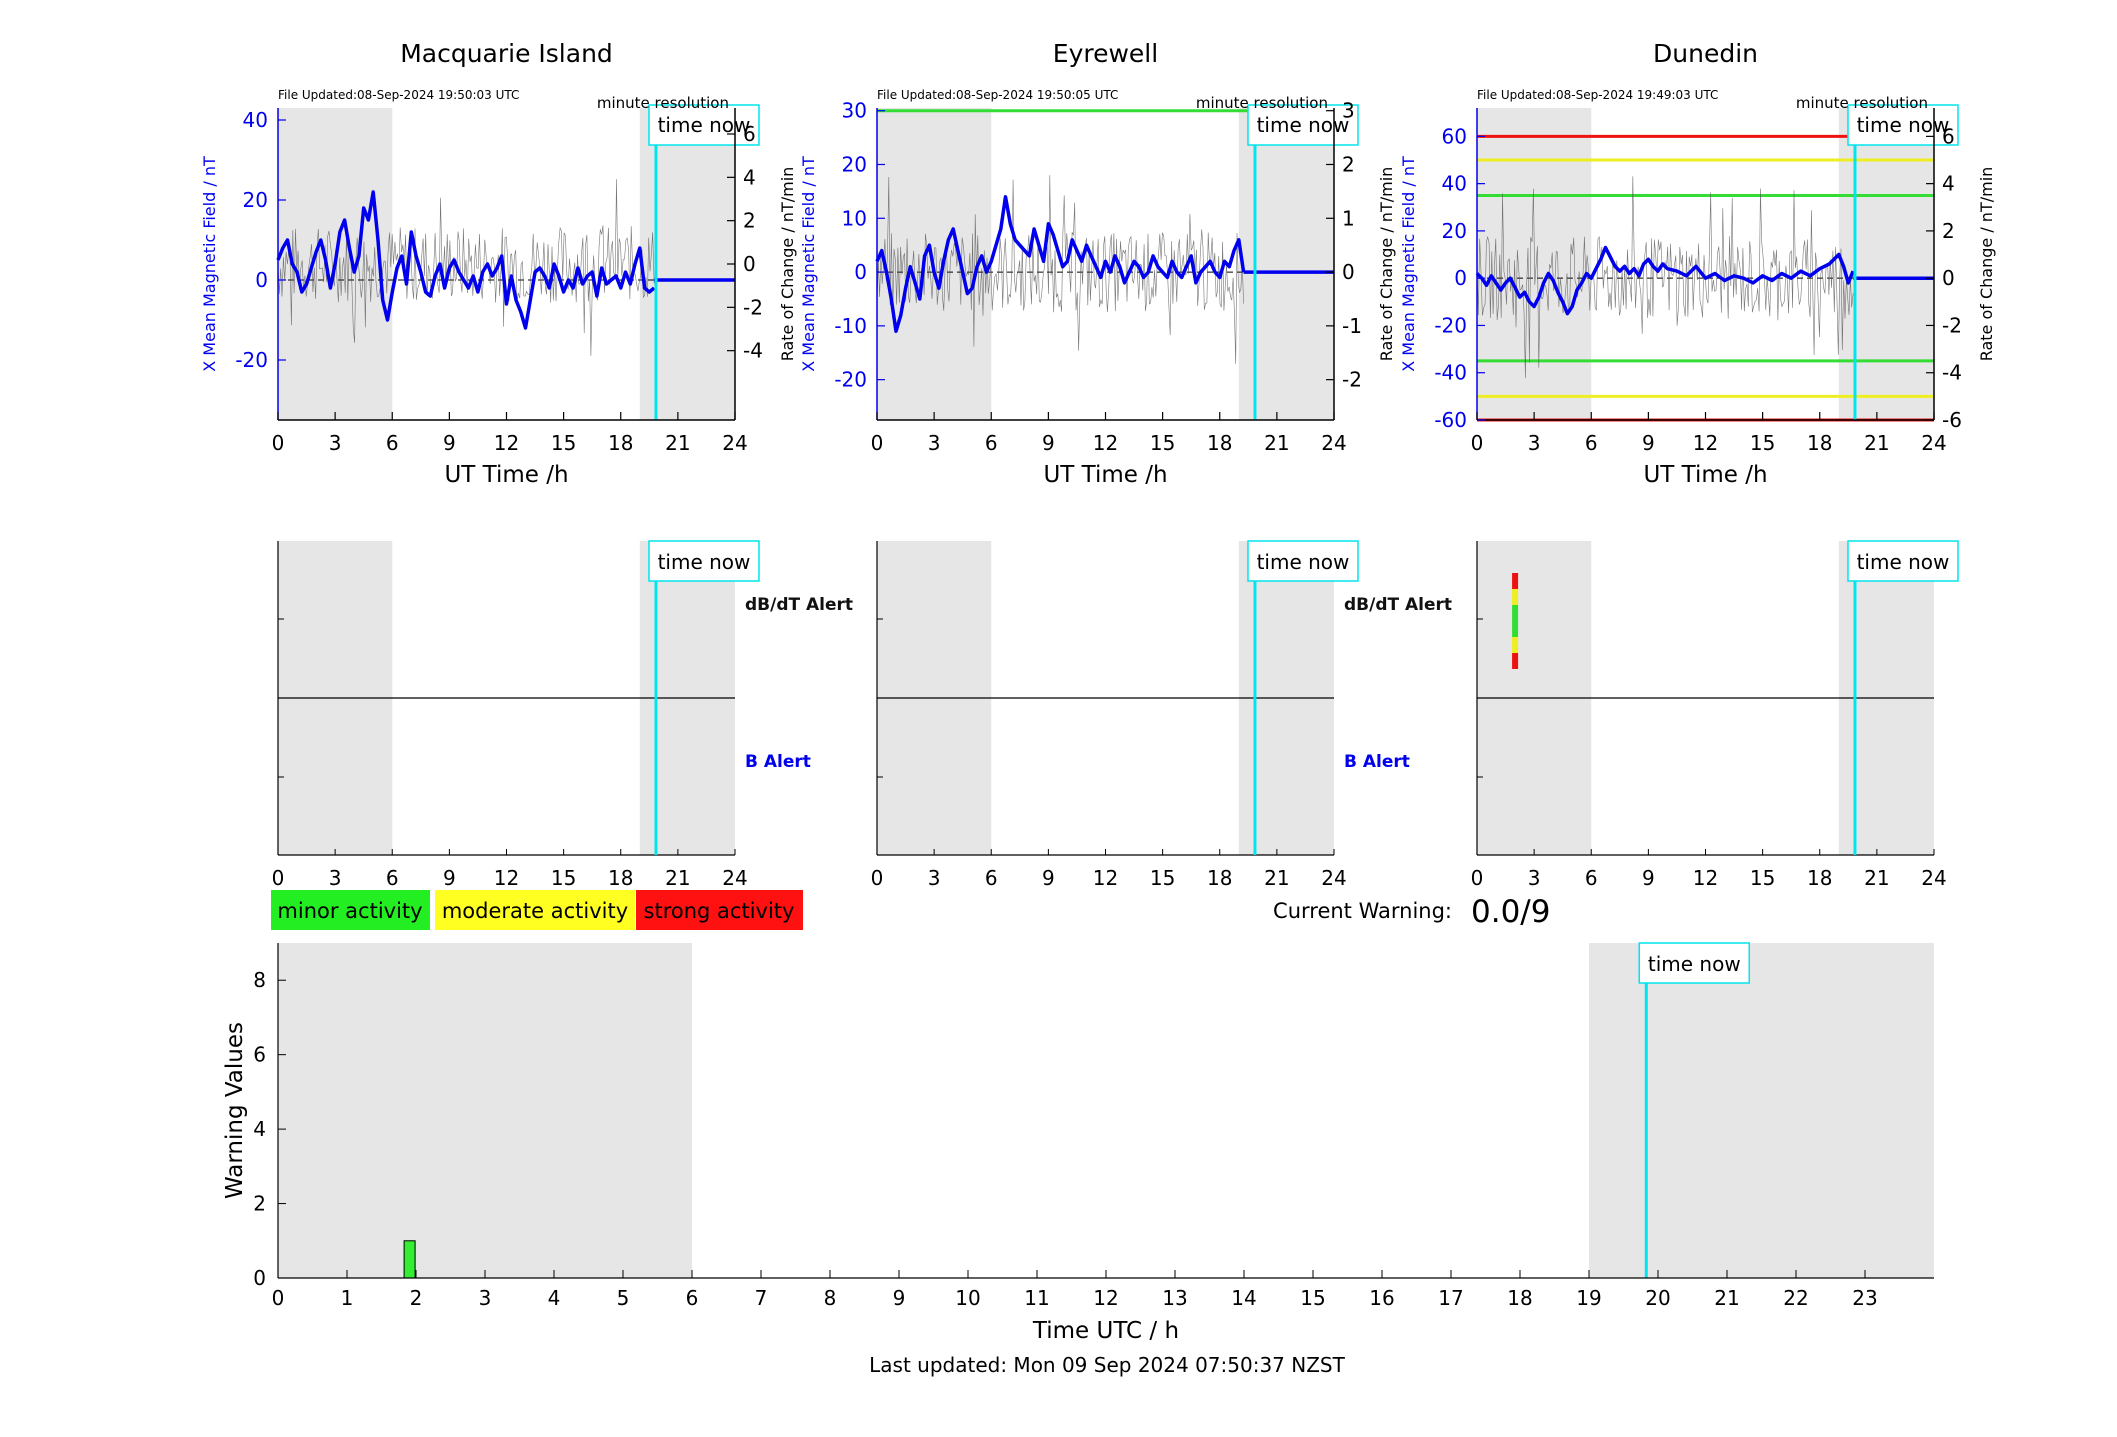 This screenshot has width=2117, height=1437. Describe the element at coordinates (1952, 420) in the screenshot. I see `y-right-tick-label: -6` at that location.